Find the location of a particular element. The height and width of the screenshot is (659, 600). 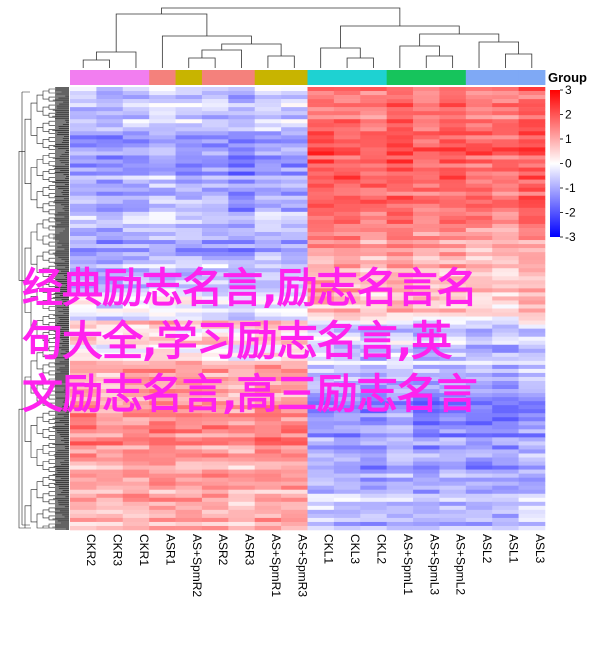

dendrogram-branch is located at coordinates (161, 32).